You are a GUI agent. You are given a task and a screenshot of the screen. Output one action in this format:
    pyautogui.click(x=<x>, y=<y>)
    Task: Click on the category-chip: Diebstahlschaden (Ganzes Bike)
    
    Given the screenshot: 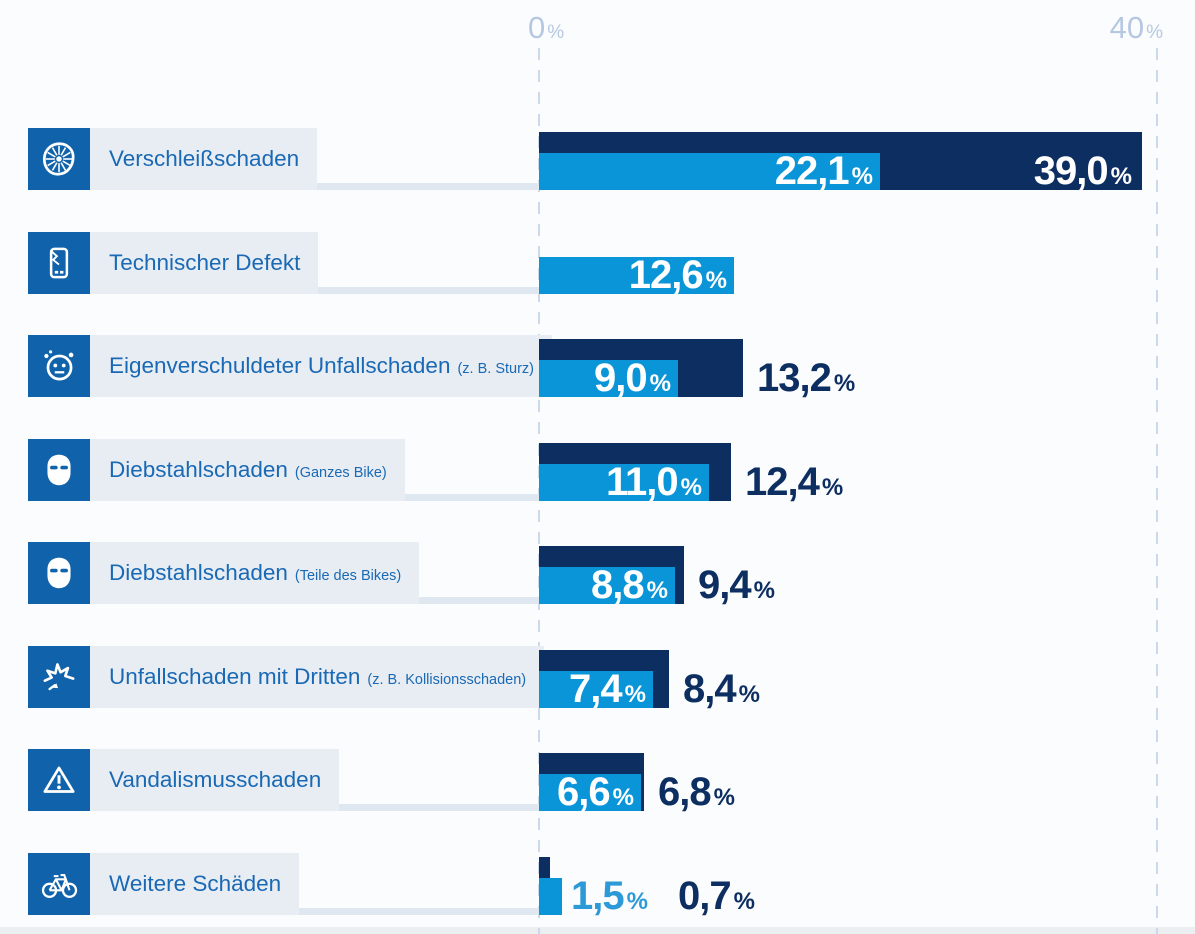 What is the action you would take?
    pyautogui.click(x=247, y=470)
    